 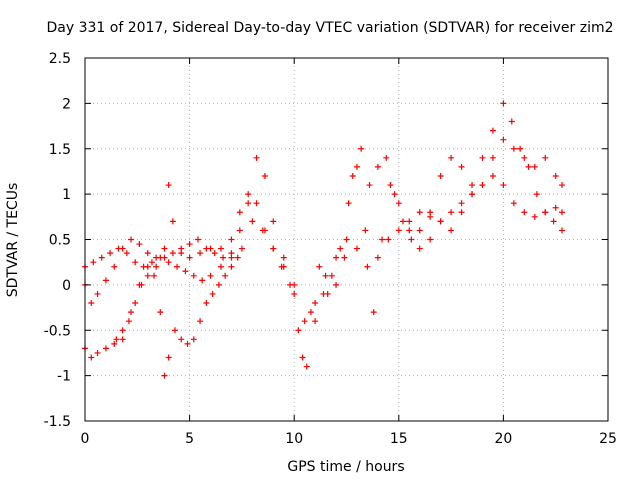 I want to click on x-tick-label: 10, so click(x=294, y=439).